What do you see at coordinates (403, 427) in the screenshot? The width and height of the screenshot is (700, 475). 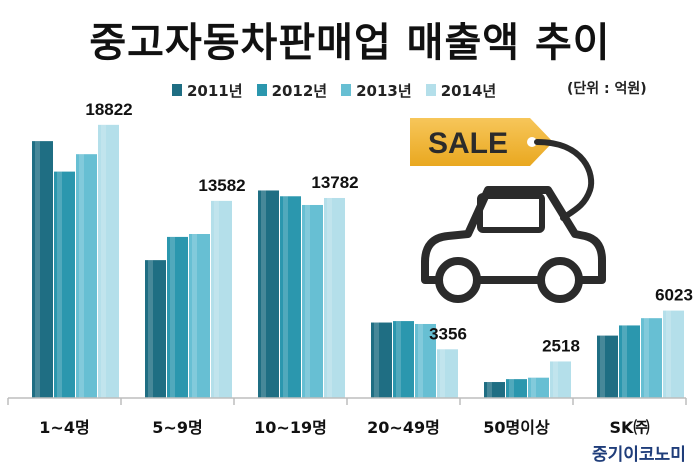 I see `category-label-3: 20~49명` at bounding box center [403, 427].